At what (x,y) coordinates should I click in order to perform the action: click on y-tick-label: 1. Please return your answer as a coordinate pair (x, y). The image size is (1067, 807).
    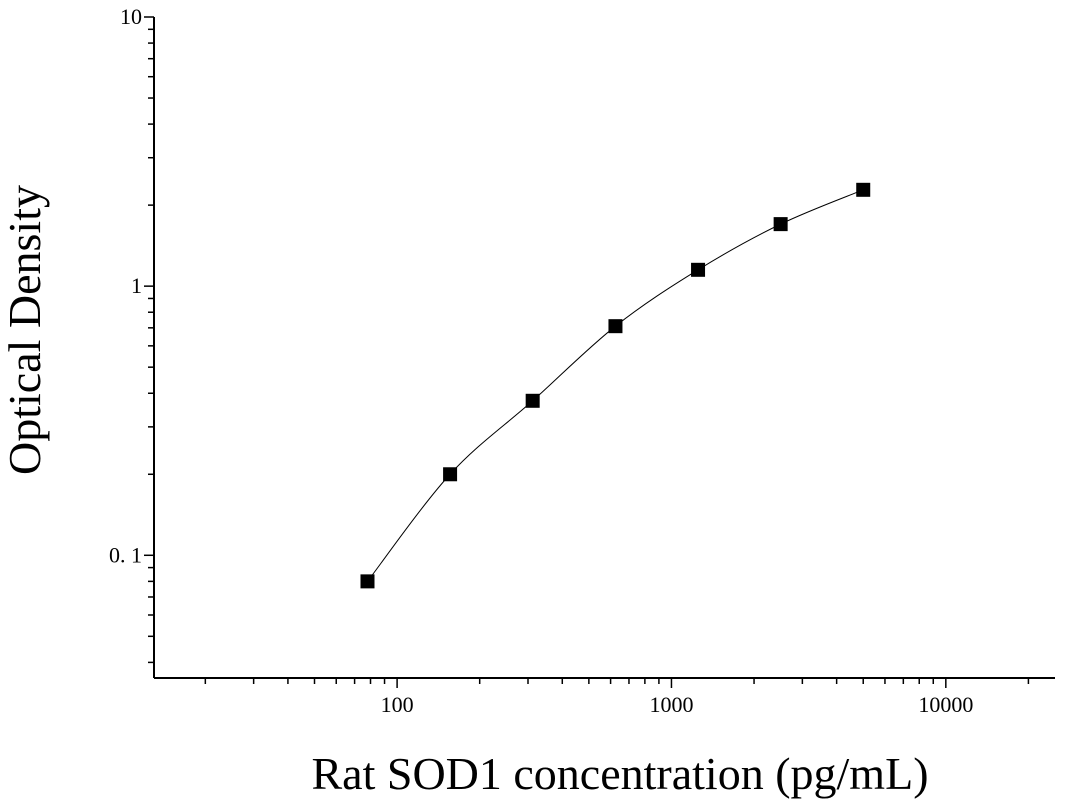
    Looking at the image, I should click on (136, 285).